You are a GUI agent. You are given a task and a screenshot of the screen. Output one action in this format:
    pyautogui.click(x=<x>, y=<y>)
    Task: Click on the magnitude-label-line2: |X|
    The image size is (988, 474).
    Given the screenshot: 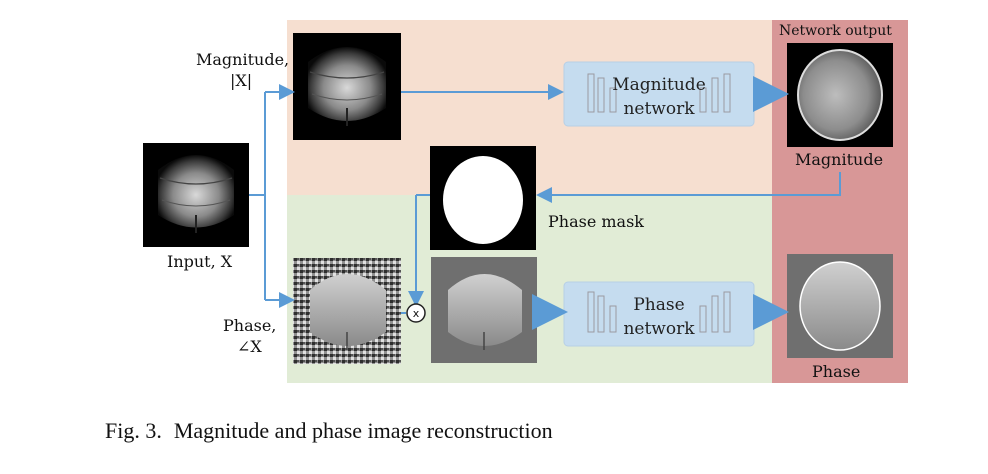 What is the action you would take?
    pyautogui.click(x=241, y=80)
    